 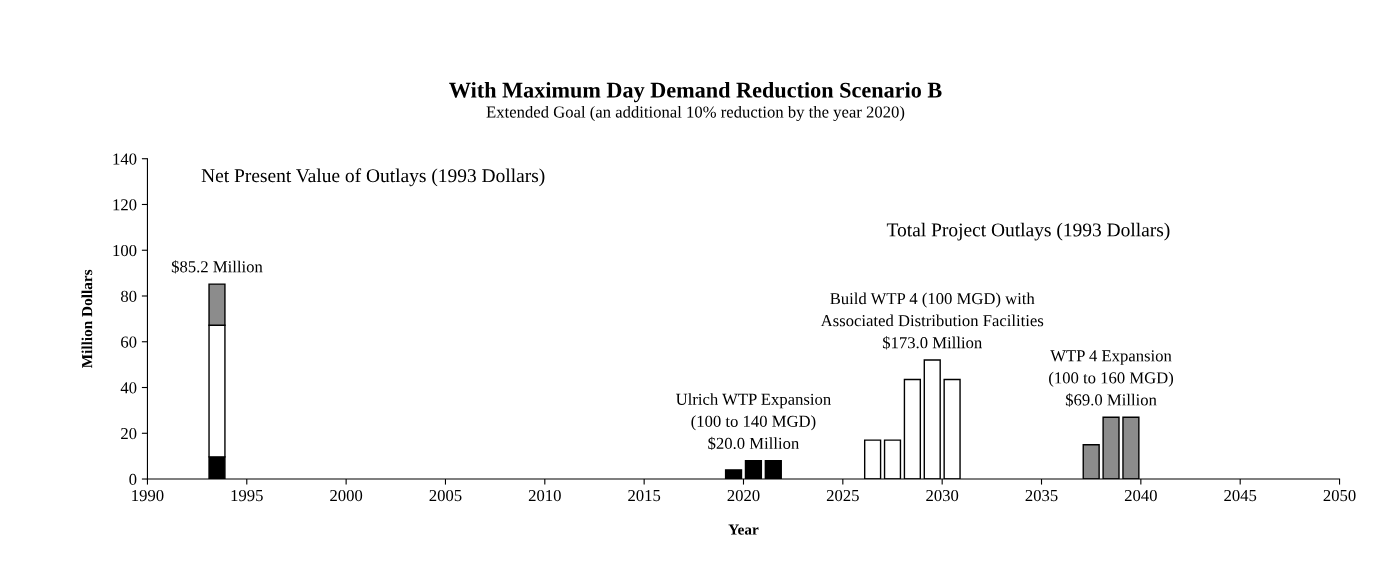 I want to click on x-tick-label: 2010, so click(x=544, y=495).